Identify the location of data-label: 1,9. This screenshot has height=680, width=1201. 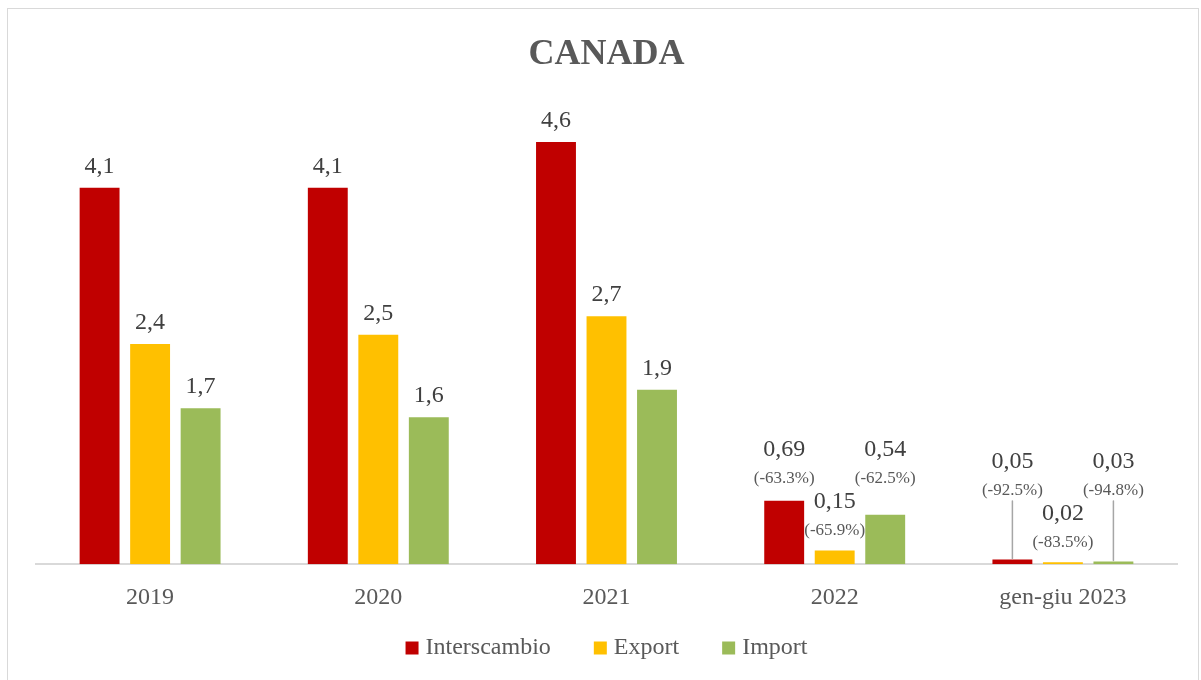
(657, 366).